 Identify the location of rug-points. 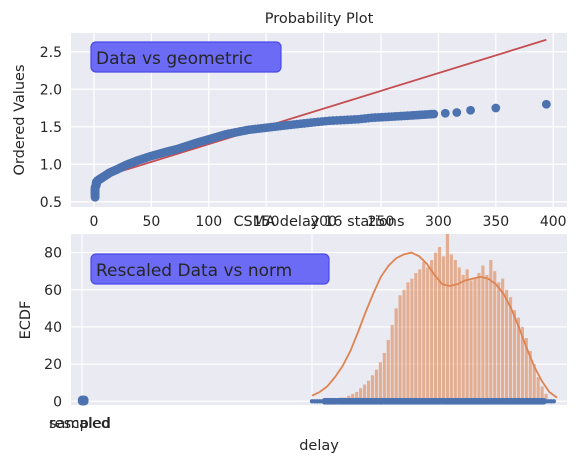
(316, 400).